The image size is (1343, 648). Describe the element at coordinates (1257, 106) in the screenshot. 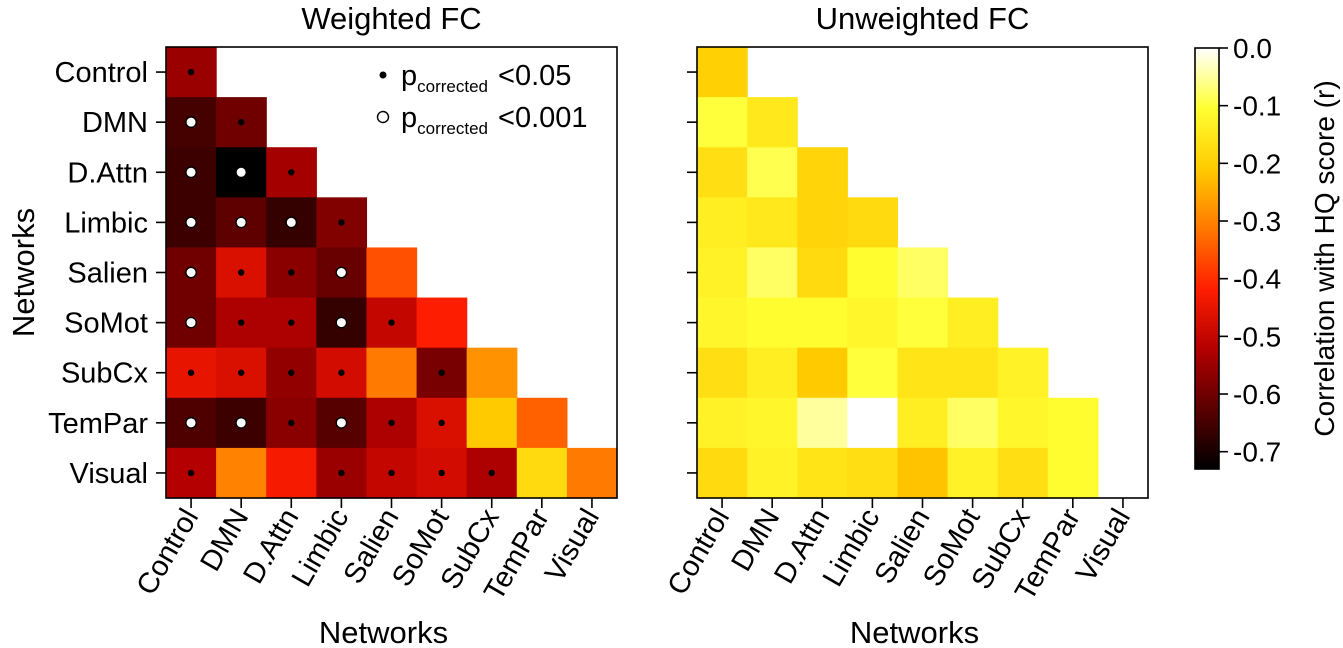

I see `colorbar-tick-label: -0.1` at that location.